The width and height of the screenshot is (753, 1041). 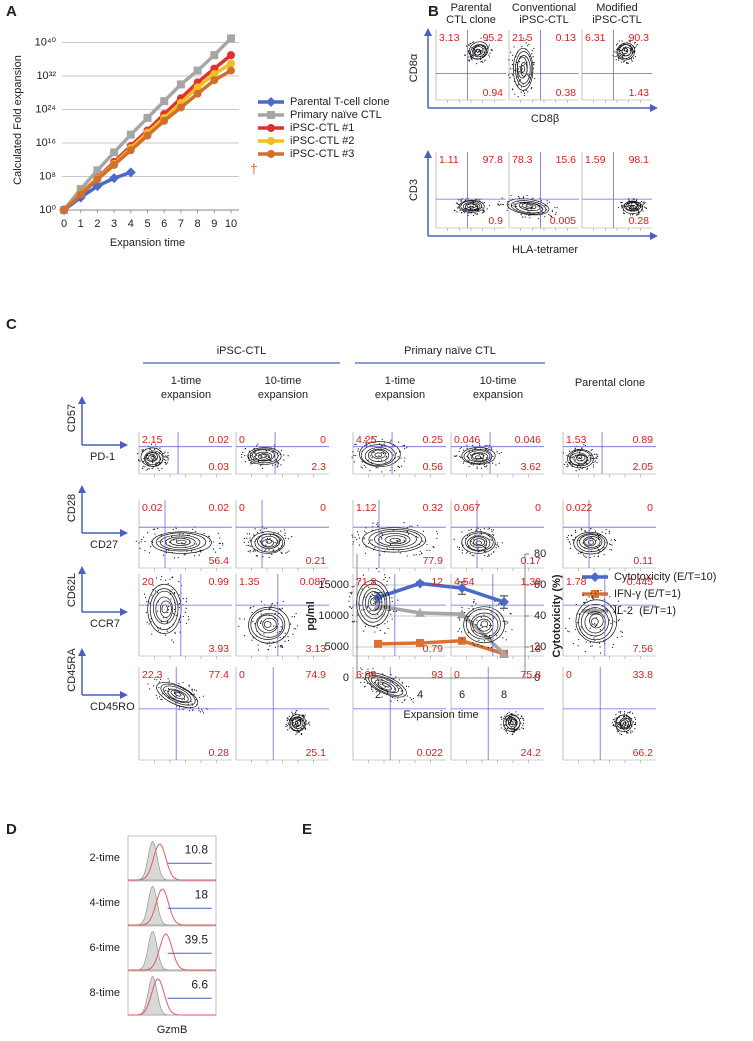 What do you see at coordinates (540, 585) in the screenshot?
I see `y2-tick-label: 60` at bounding box center [540, 585].